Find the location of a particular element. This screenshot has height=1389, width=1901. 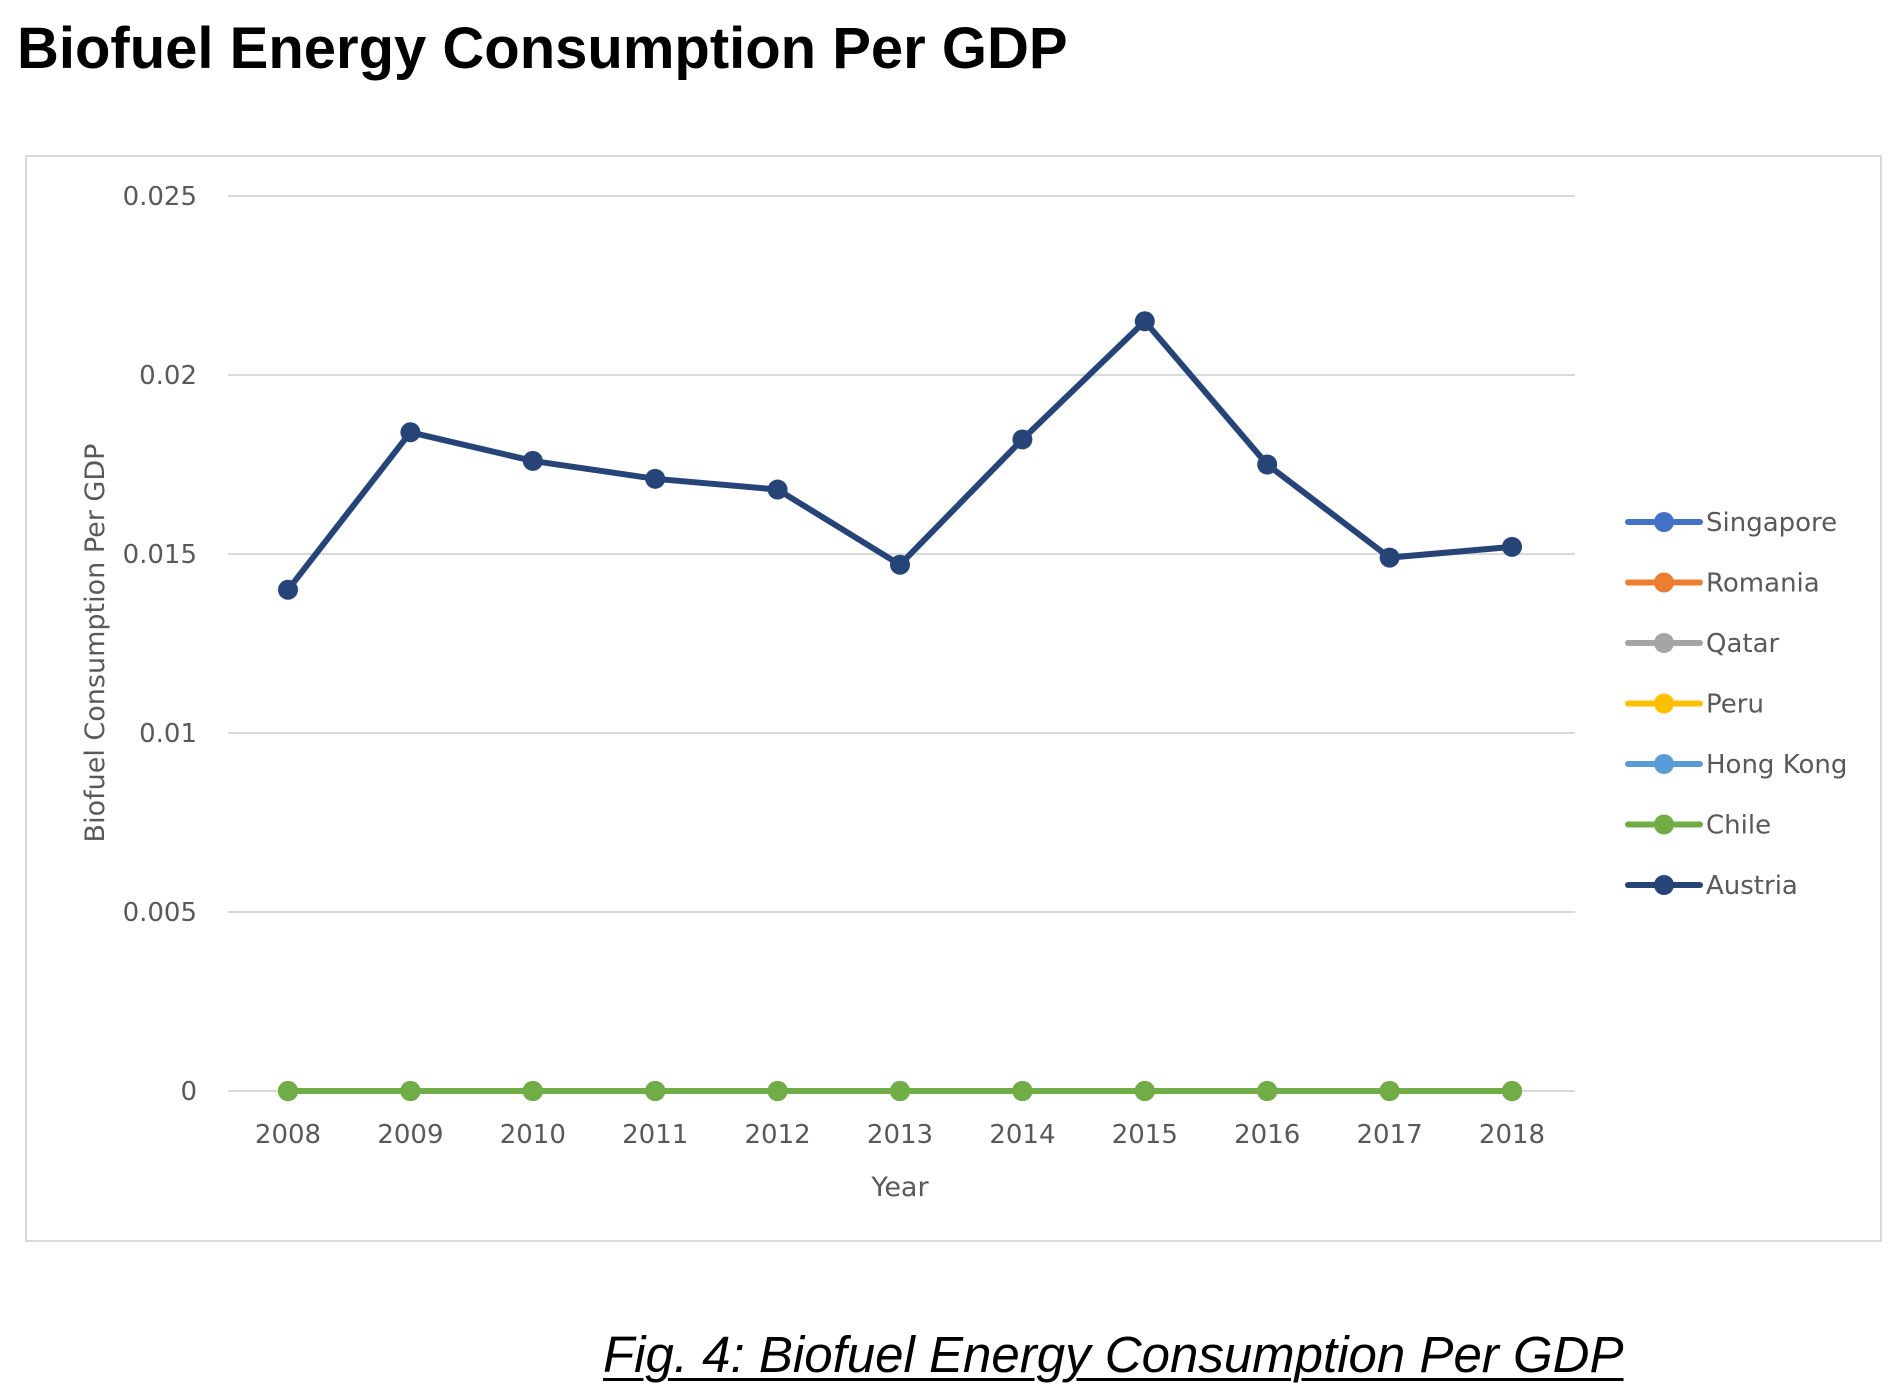

series-chile is located at coordinates (900, 1091).